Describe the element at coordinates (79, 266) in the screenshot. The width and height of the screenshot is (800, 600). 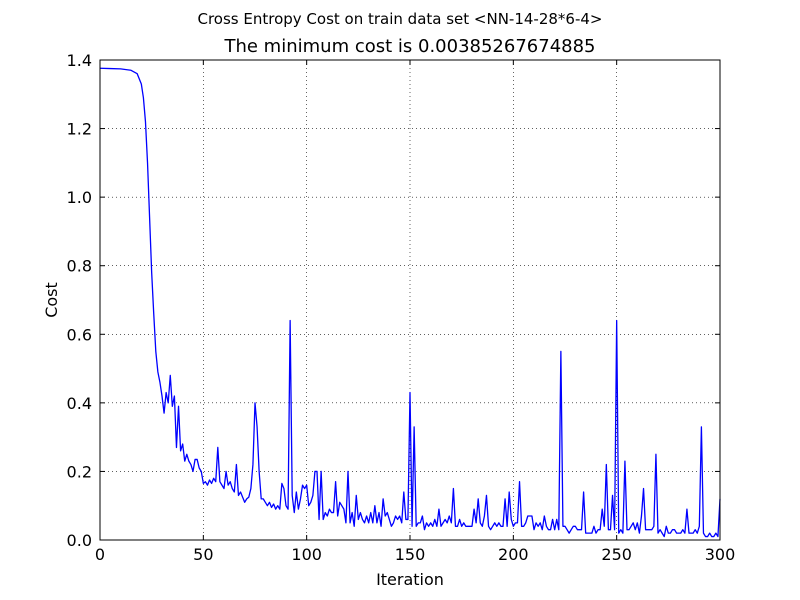
I see `y-tick-label: 0.8` at that location.